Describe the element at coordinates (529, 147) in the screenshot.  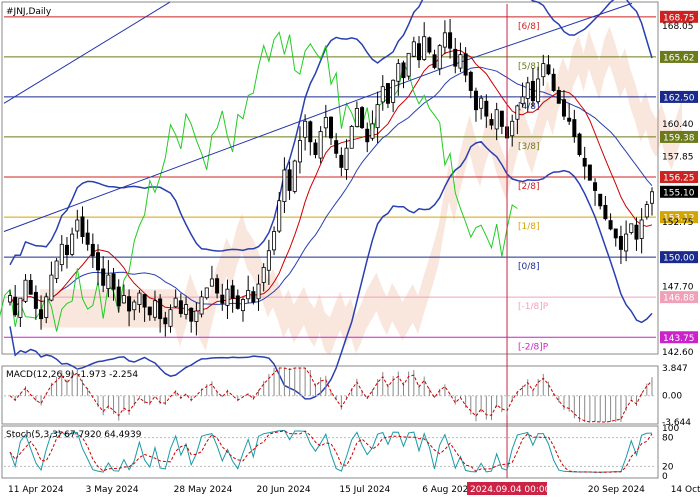
I see `murrey-label-3: [3/8]` at that location.